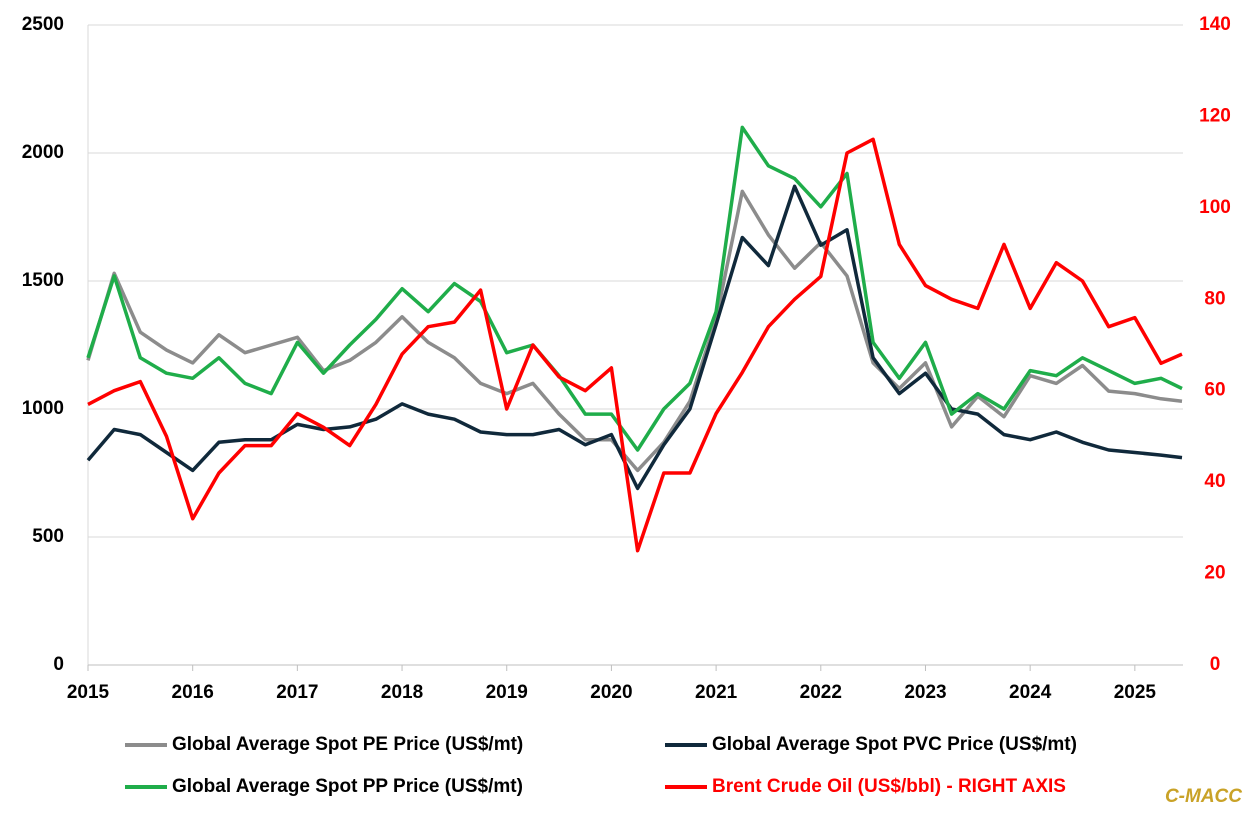 This screenshot has height=822, width=1258. Describe the element at coordinates (1135, 692) in the screenshot. I see `x-tick-label: 2025` at that location.